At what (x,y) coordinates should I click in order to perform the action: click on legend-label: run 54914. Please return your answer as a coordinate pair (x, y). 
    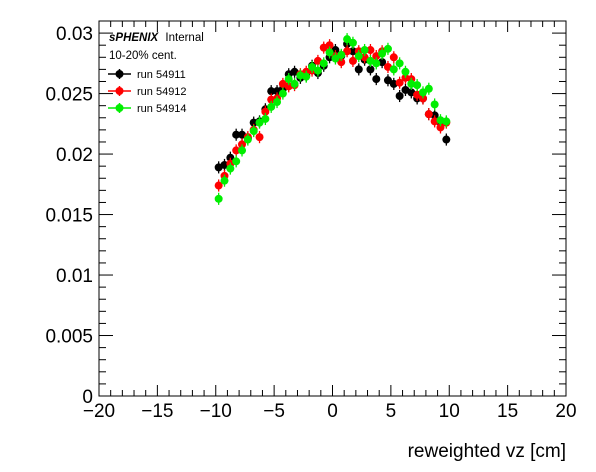
    Looking at the image, I should click on (162, 109).